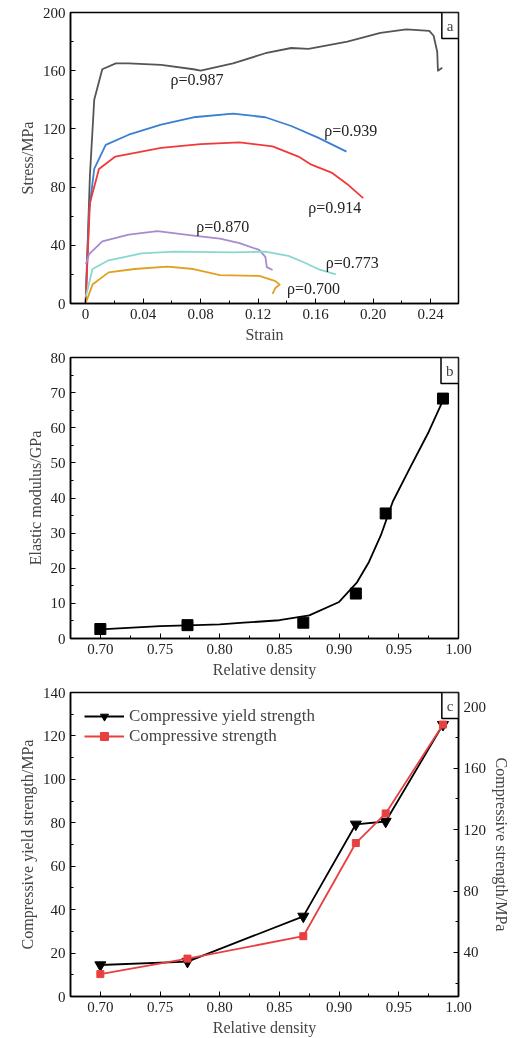 Image resolution: width=528 pixels, height=1038 pixels. What do you see at coordinates (223, 226) in the screenshot?
I see `series-label: ρ=0.870` at bounding box center [223, 226].